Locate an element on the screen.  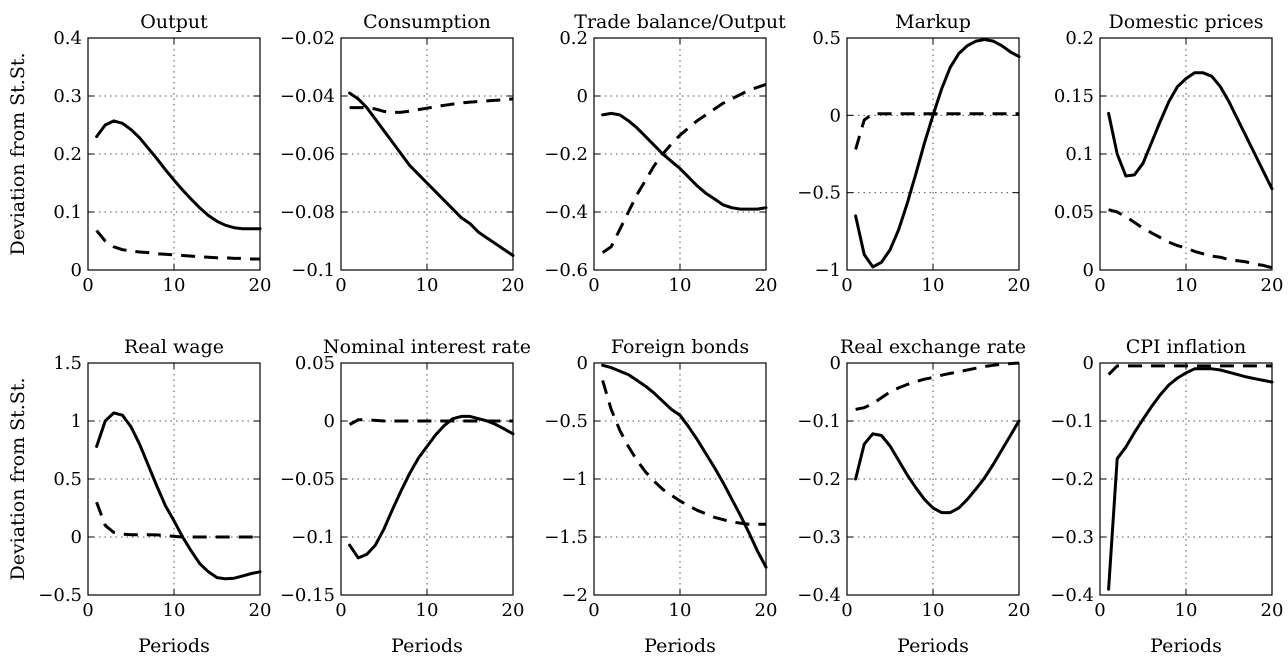
y-tick-label: −0.15 is located at coordinates (307, 595).